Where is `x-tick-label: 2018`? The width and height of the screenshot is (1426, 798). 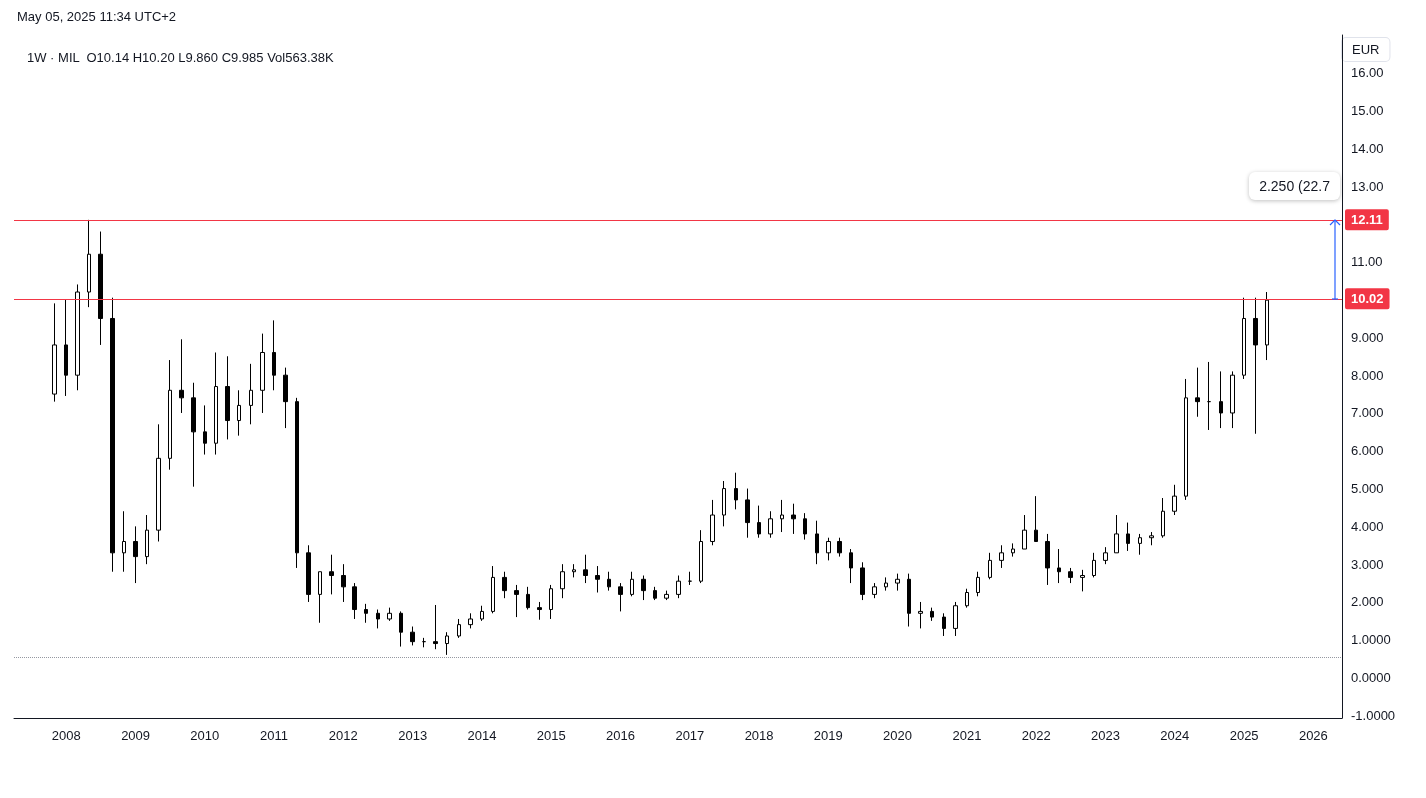 x-tick-label: 2018 is located at coordinates (759, 735).